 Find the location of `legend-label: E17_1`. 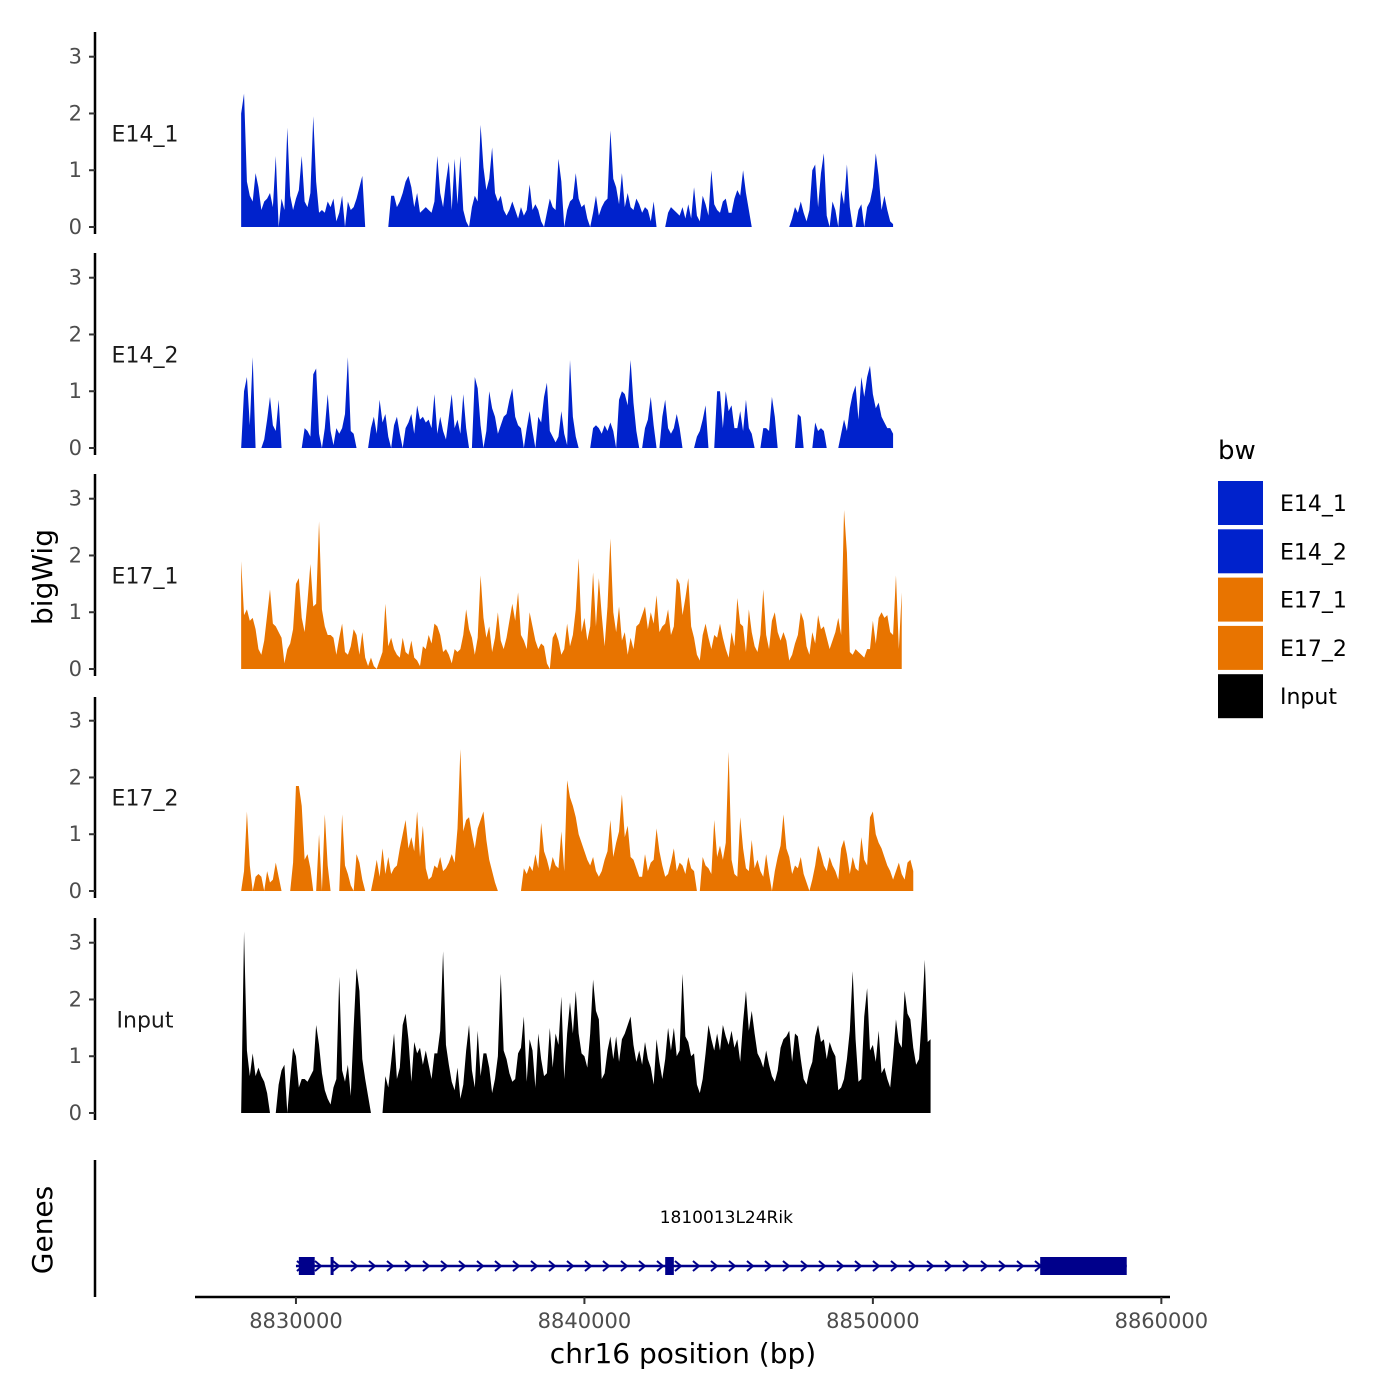

legend-label: E17_1 is located at coordinates (1313, 601).